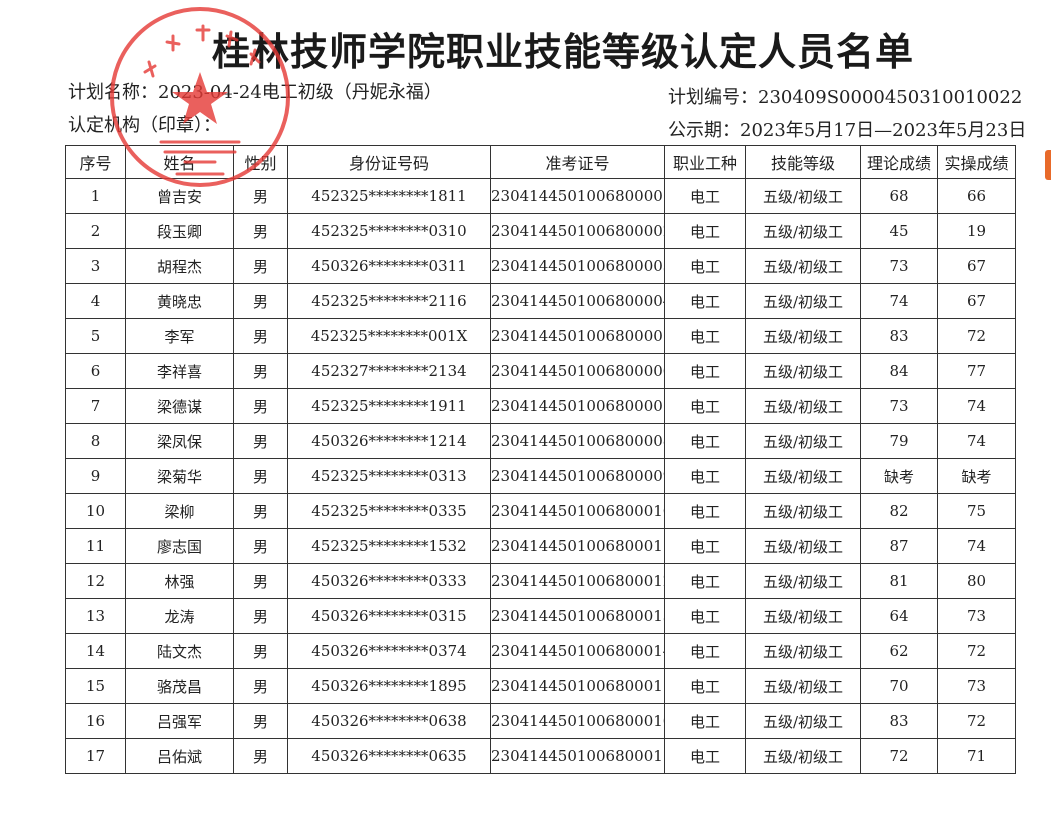 This screenshot has width=1051, height=813. I want to click on cell-exam-number: 2304144501006800008, so click(577, 441).